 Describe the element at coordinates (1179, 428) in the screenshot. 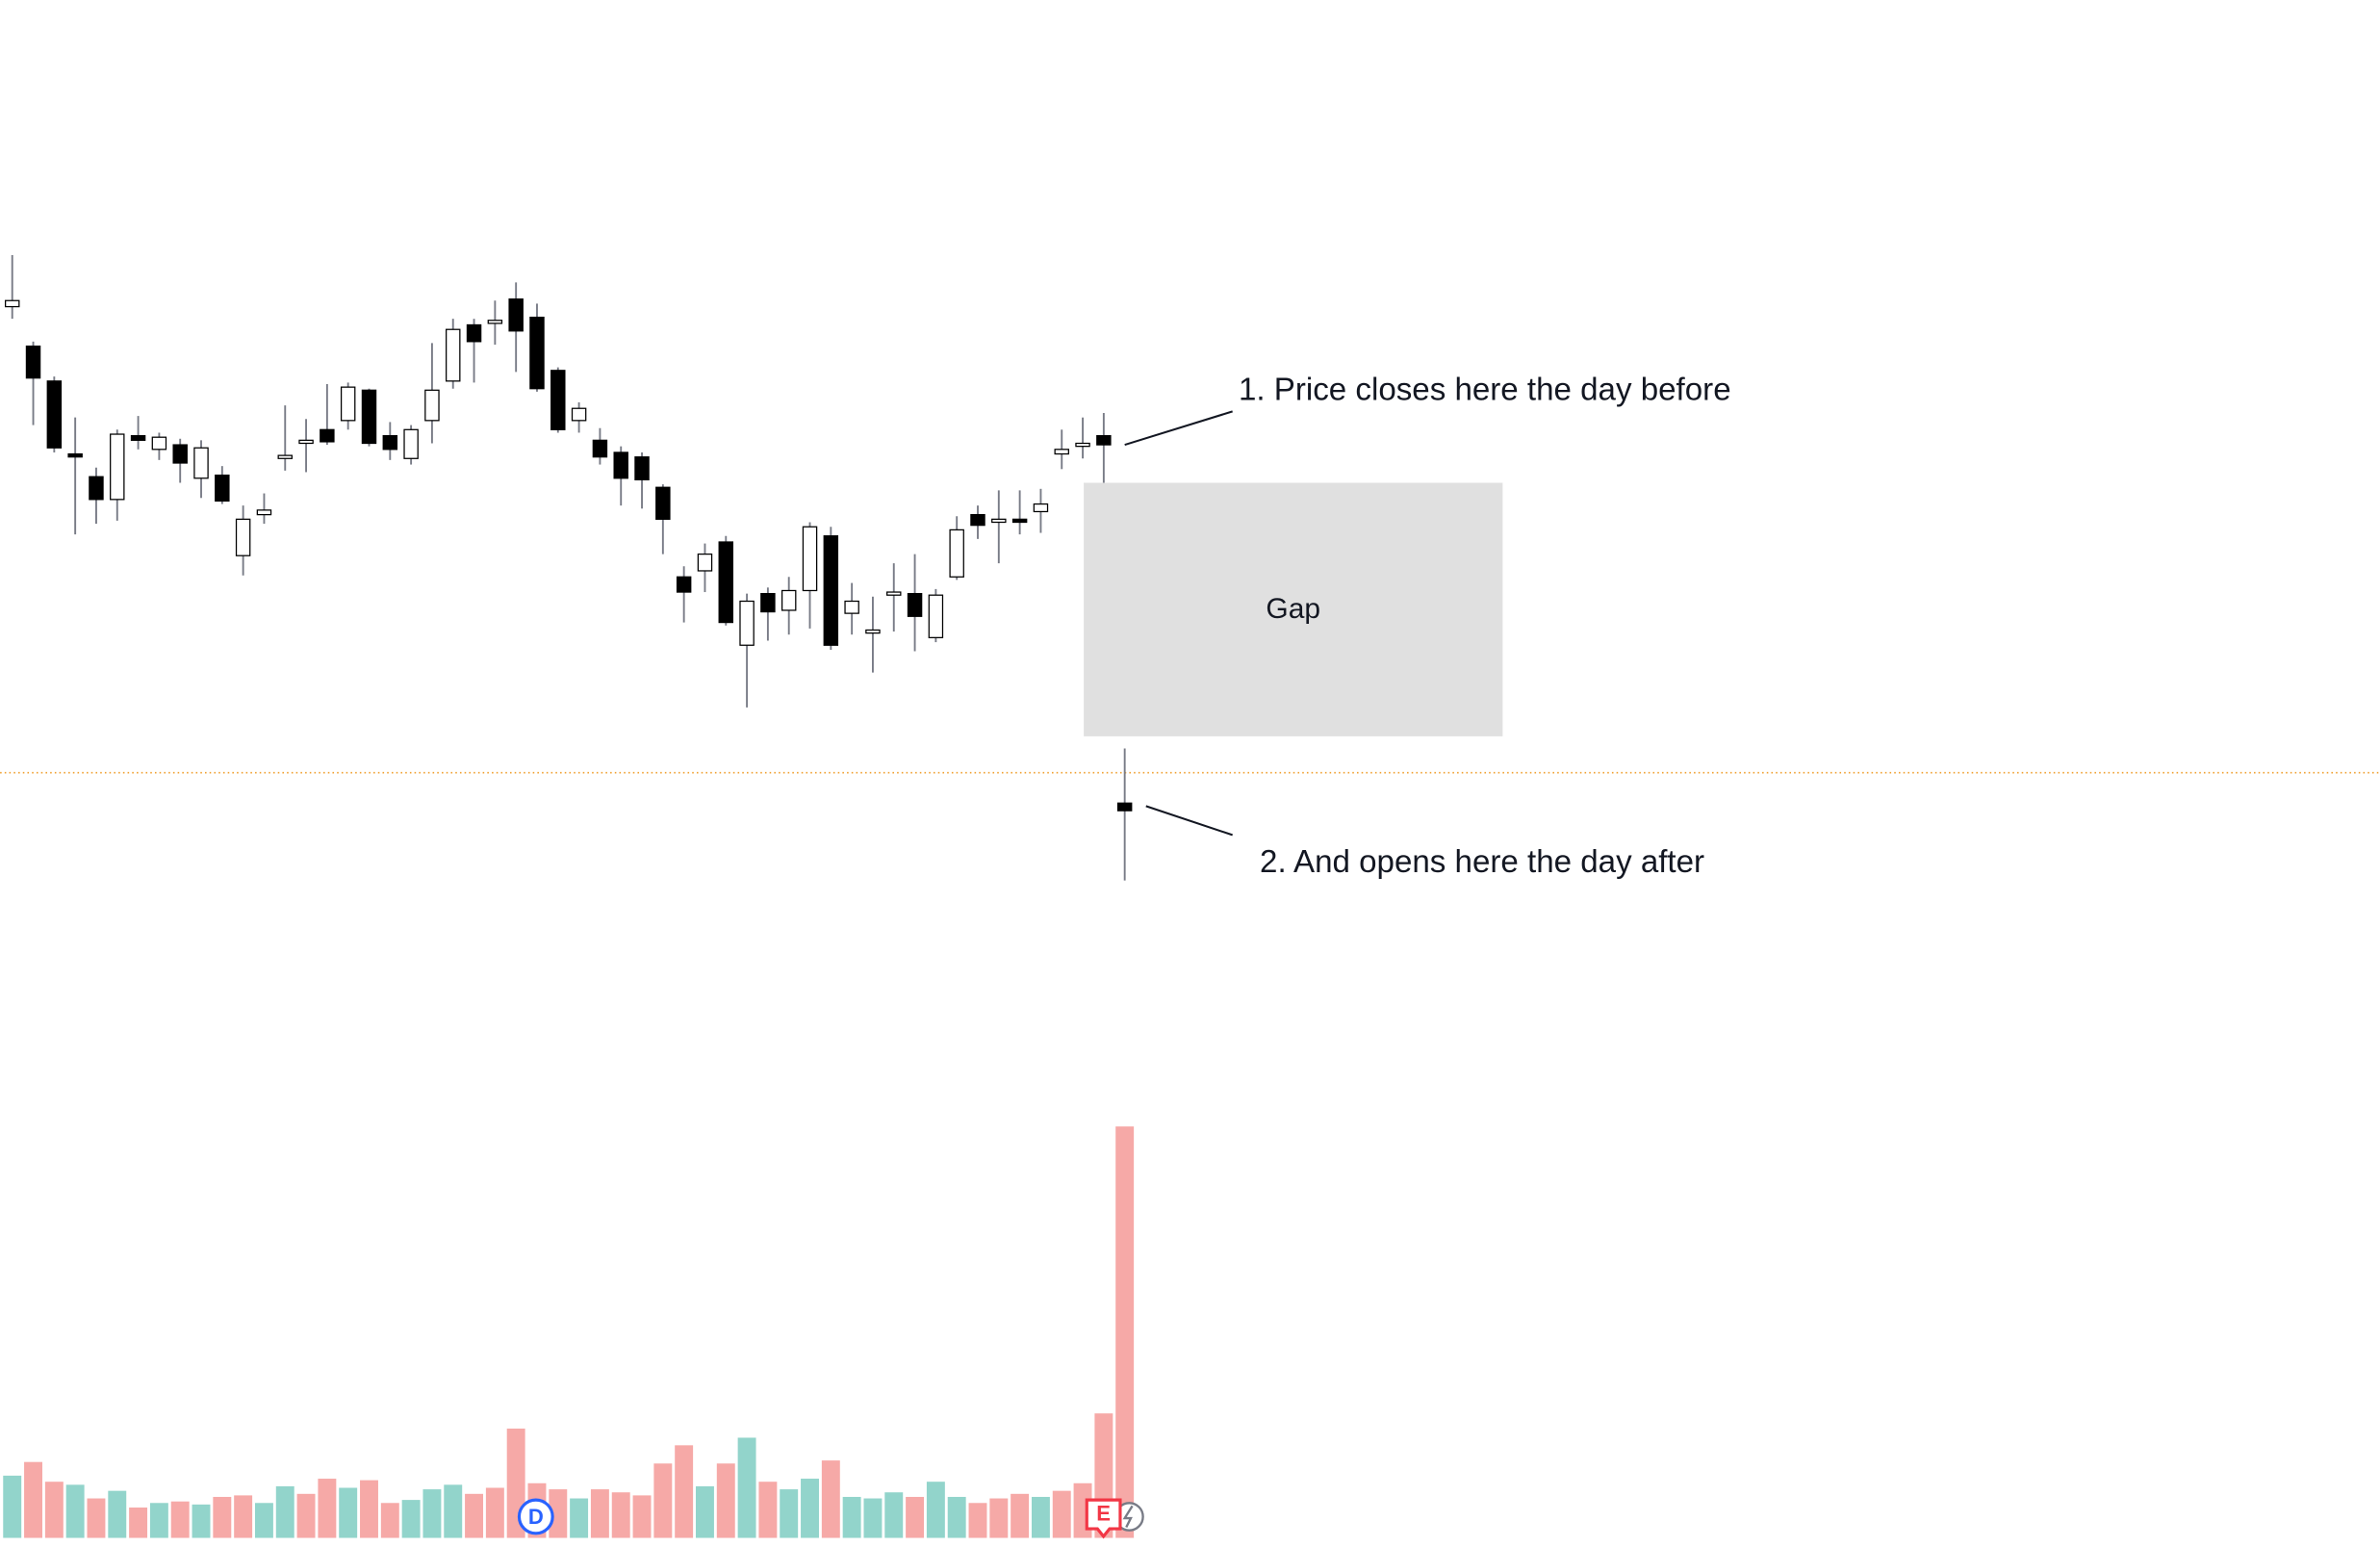

I see `leader-line` at that location.